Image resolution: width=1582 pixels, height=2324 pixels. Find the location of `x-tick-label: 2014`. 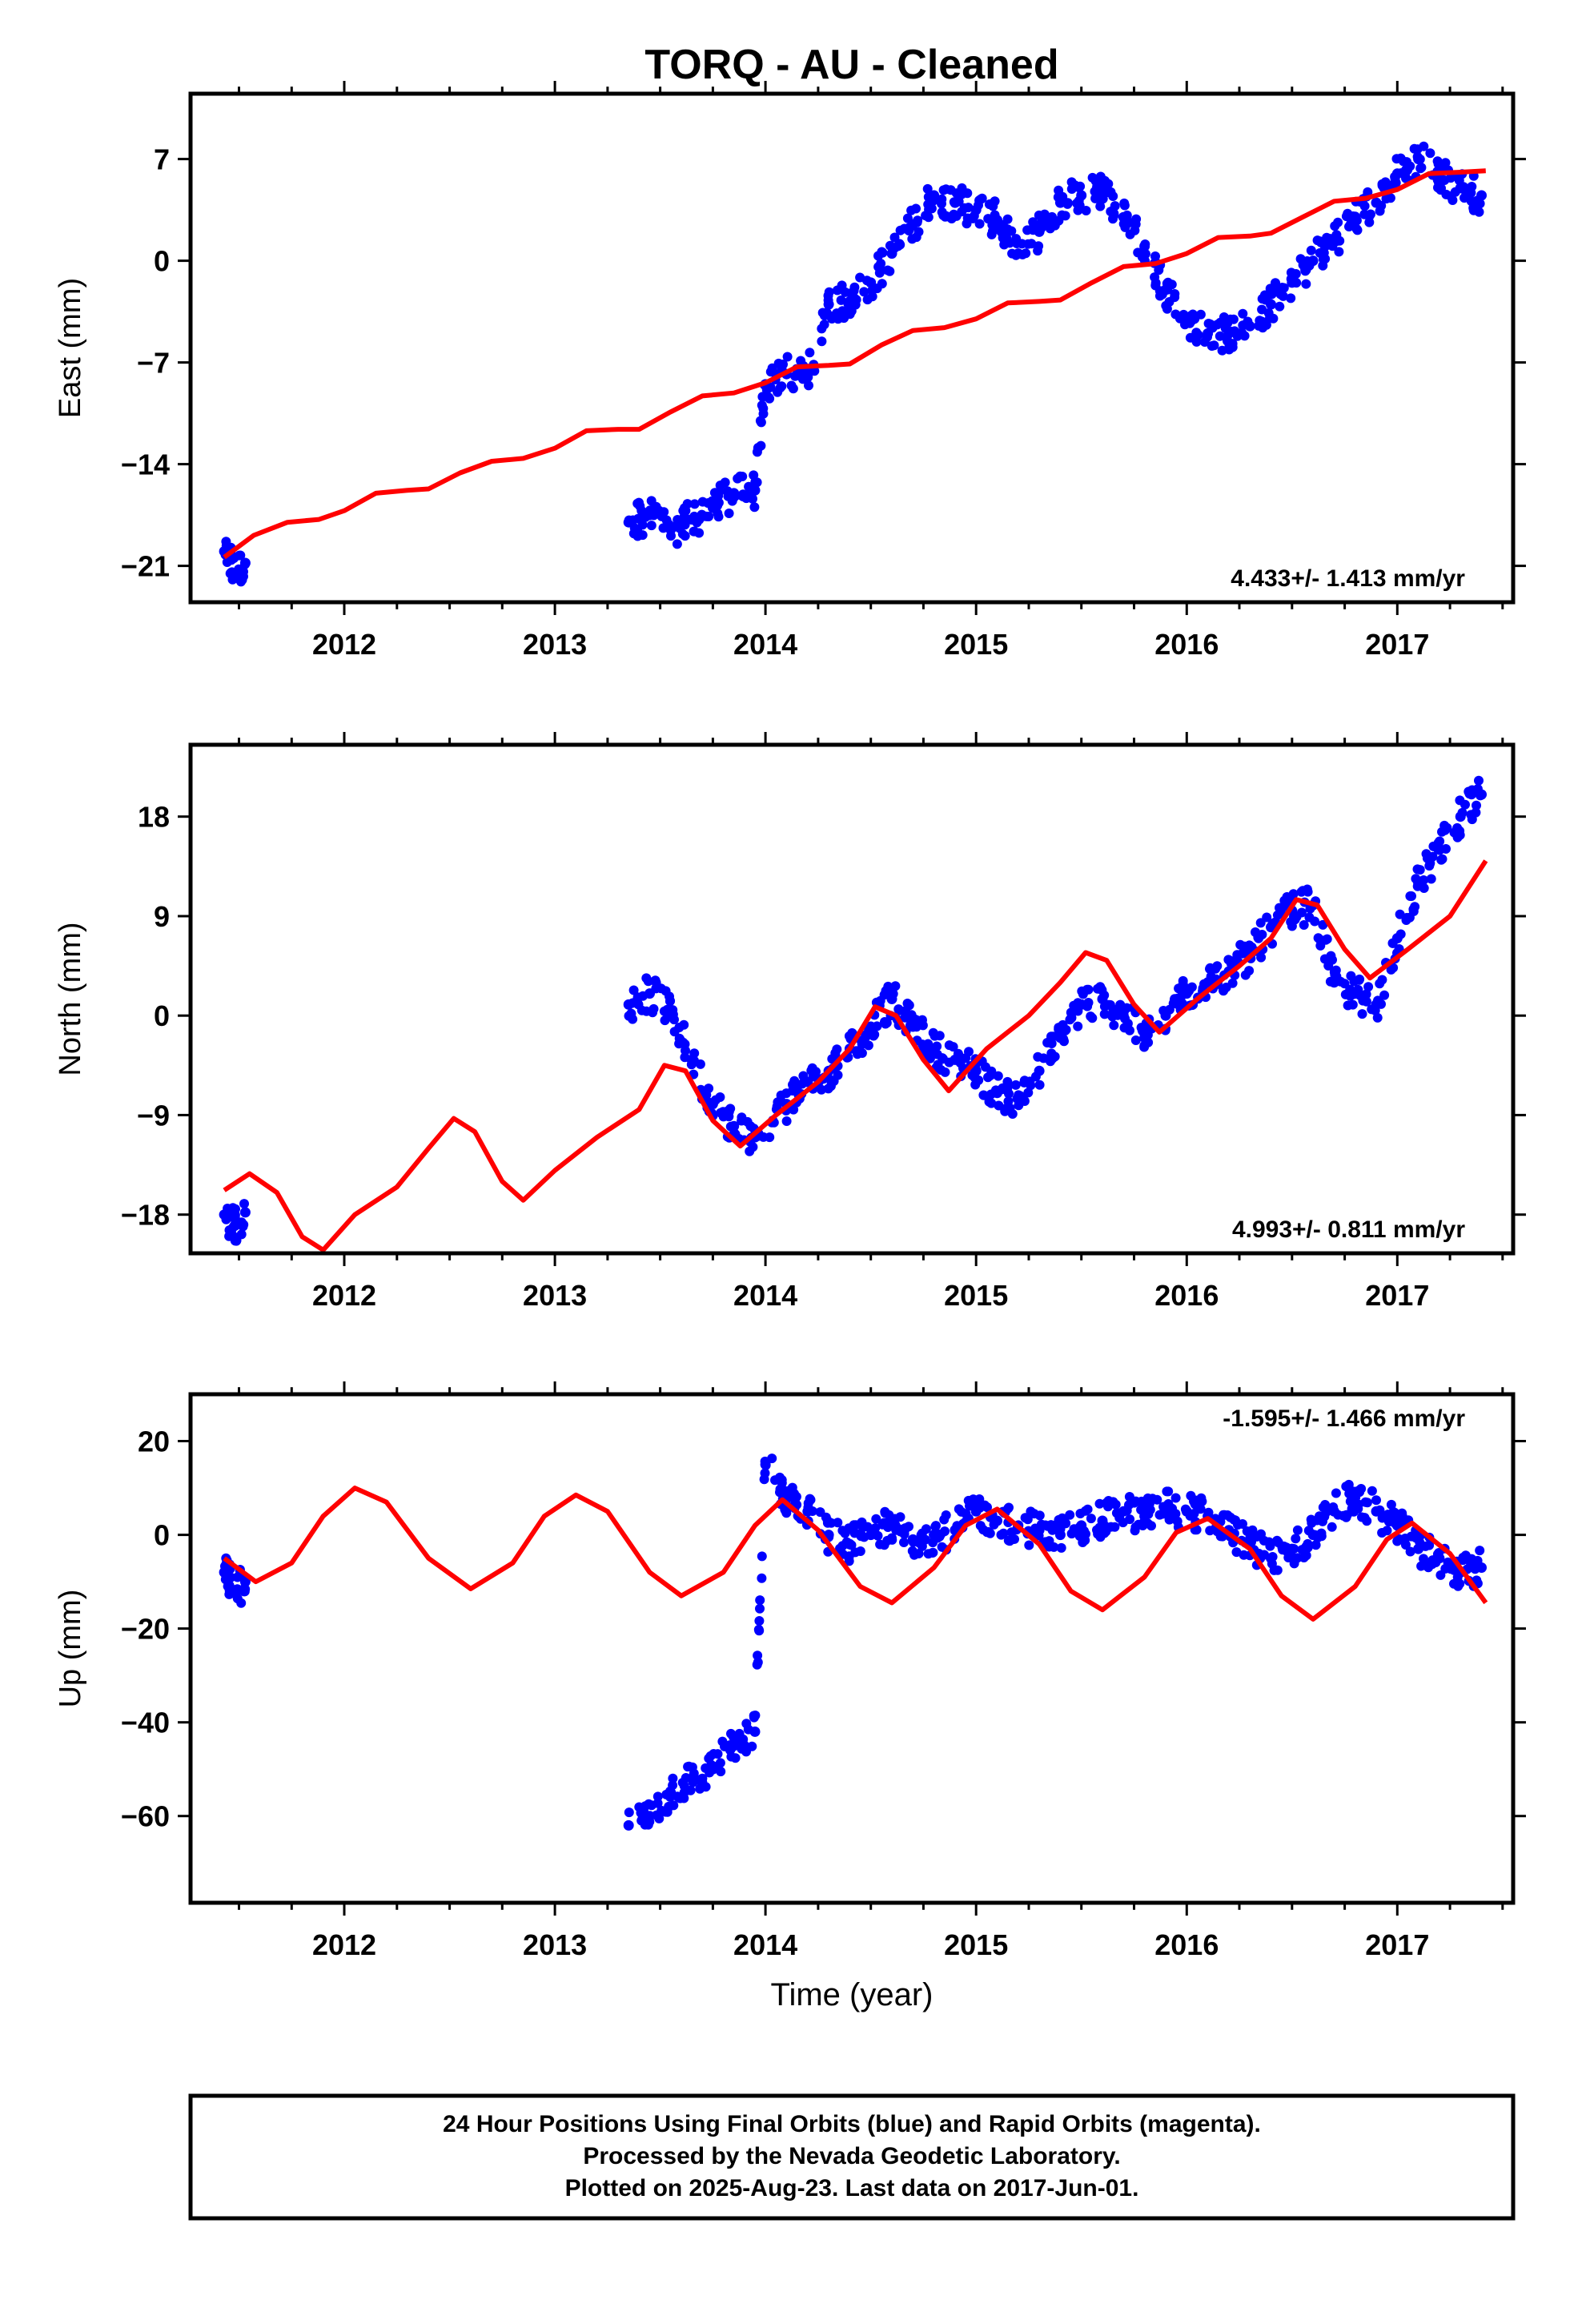

x-tick-label: 2014 is located at coordinates (765, 644).